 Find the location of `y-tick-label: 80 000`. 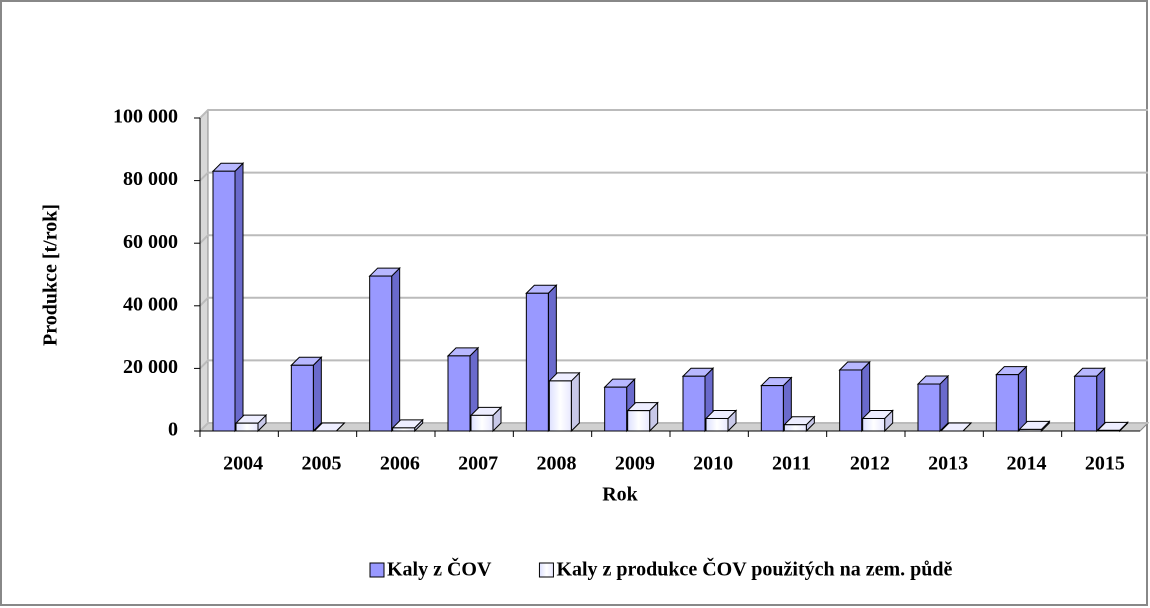

y-tick-label: 80 000 is located at coordinates (150, 179).